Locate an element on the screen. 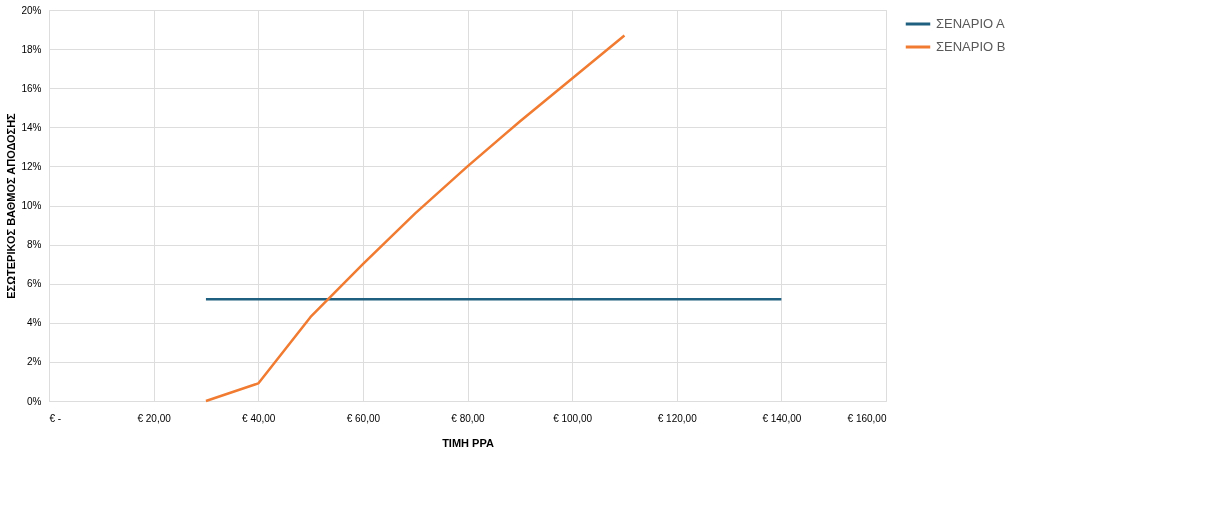 Image resolution: width=1221 pixels, height=526 pixels. x-tick-label: € 80,00 is located at coordinates (468, 418).